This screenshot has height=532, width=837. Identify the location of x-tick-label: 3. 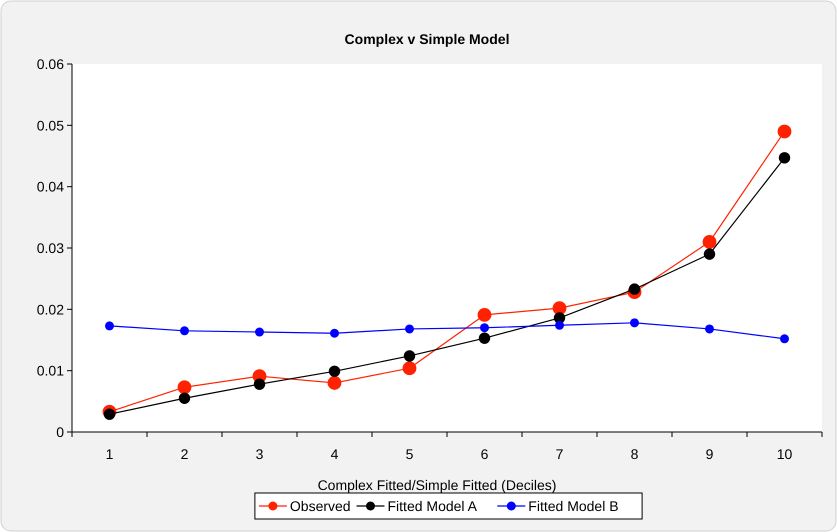
(260, 454).